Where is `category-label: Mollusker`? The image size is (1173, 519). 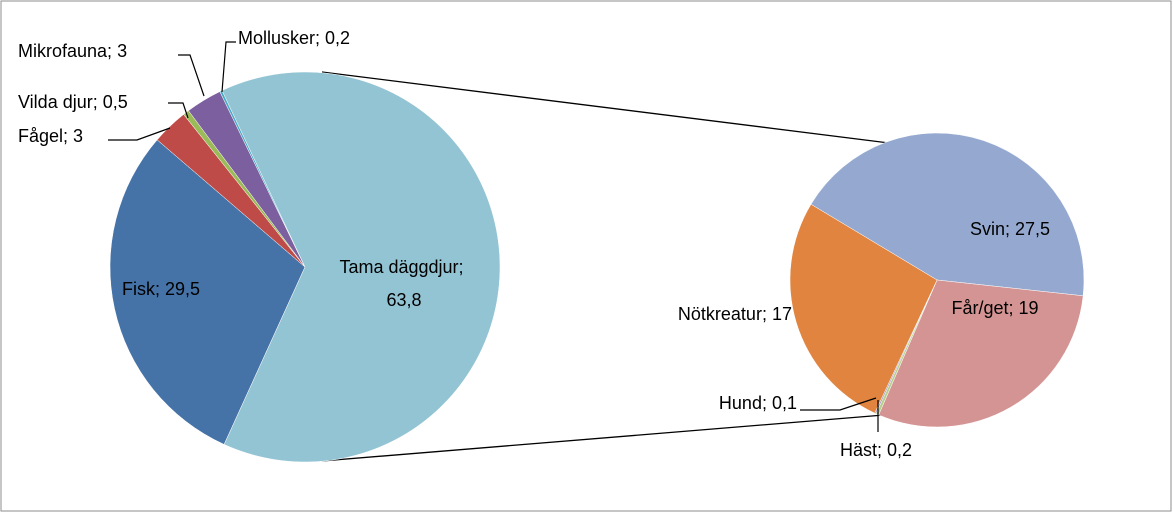 category-label: Mollusker is located at coordinates (276, 38).